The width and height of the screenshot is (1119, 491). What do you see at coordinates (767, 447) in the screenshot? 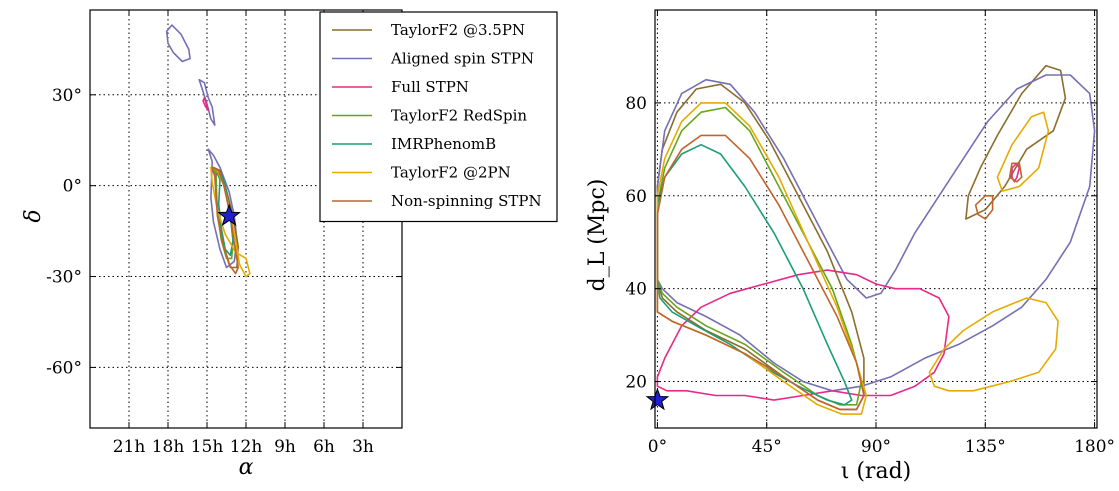
I see `x-tick-label: 45°` at bounding box center [767, 447].